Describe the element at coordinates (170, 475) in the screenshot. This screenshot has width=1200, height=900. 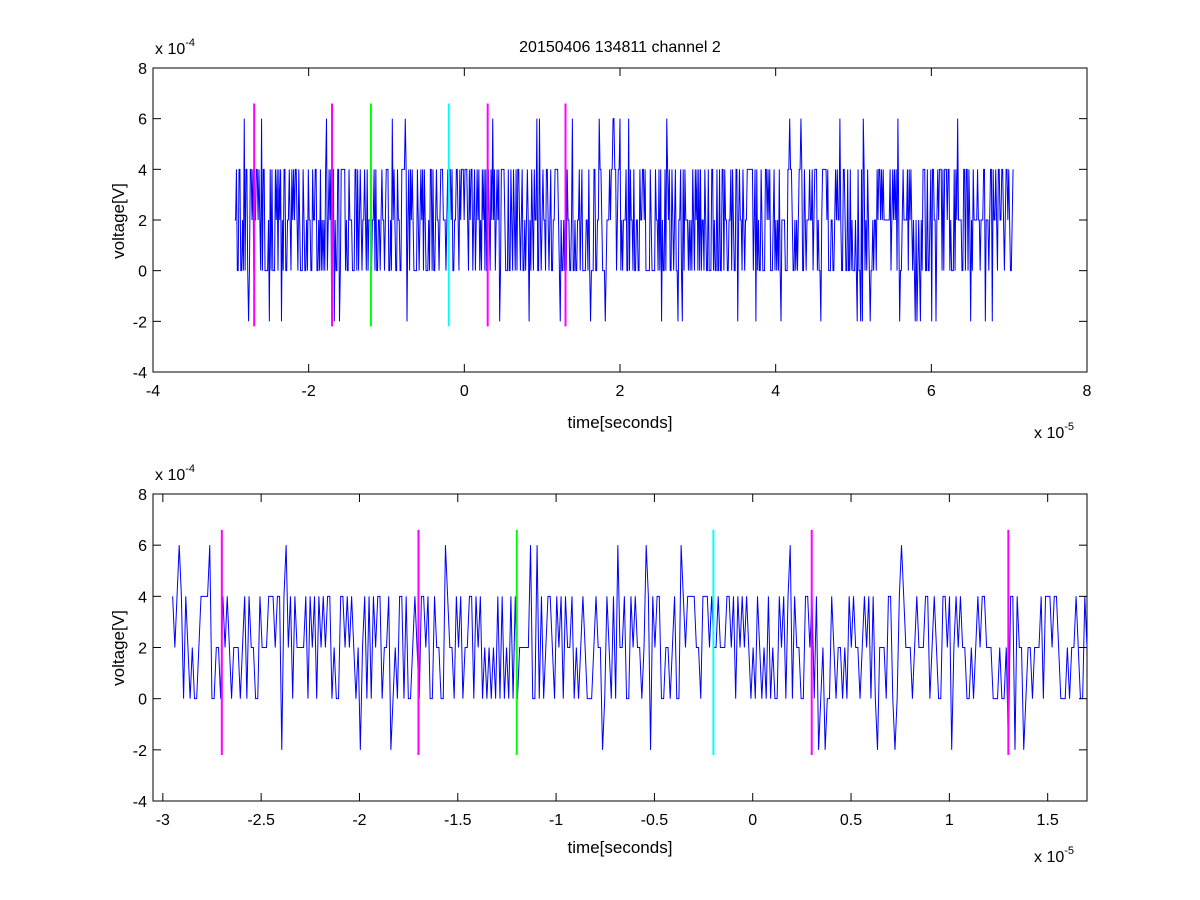
I see `bottom-y-exponent-base: x 10` at that location.